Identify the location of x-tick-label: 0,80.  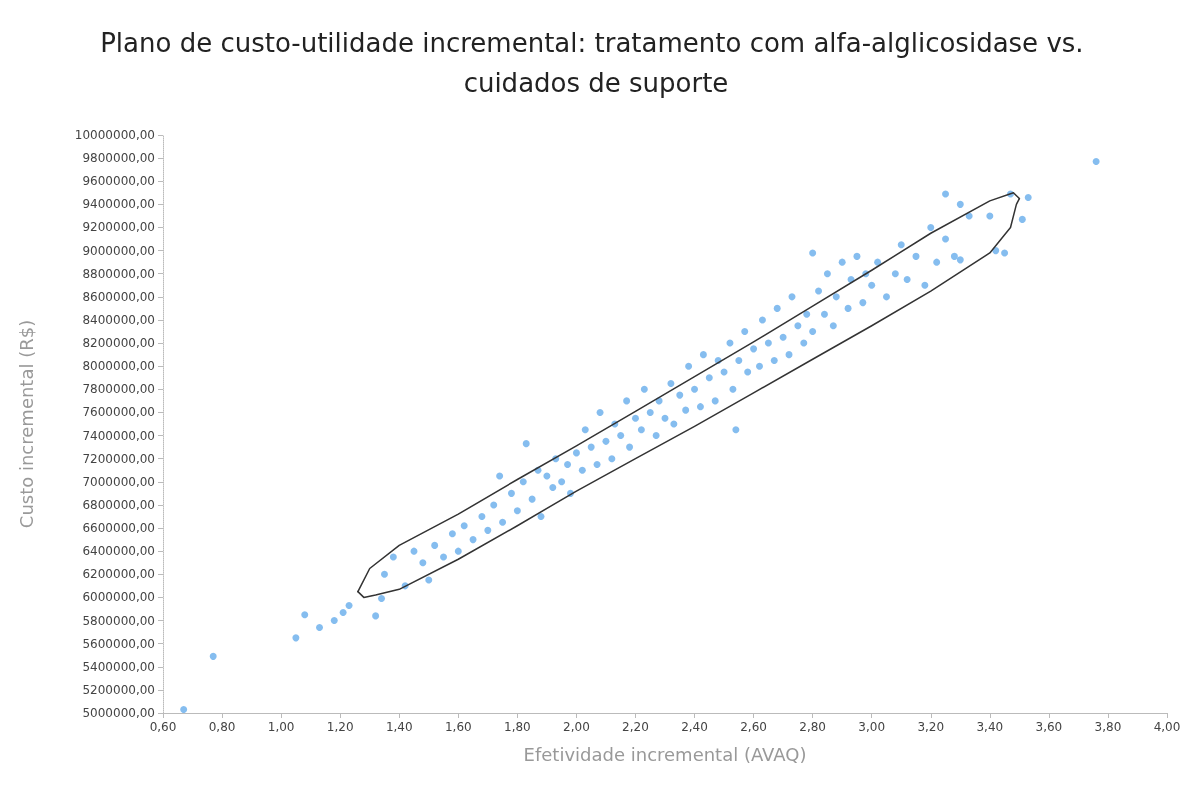
(222, 727).